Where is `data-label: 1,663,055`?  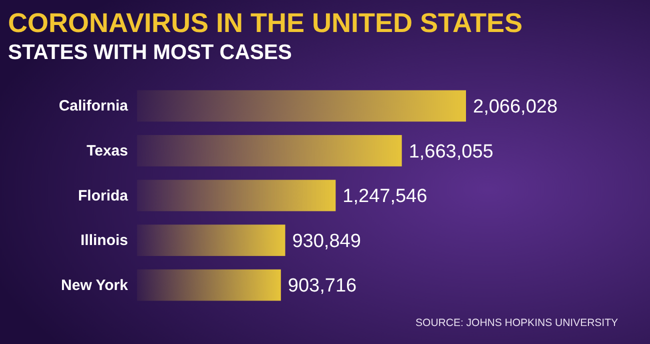 data-label: 1,663,055 is located at coordinates (451, 151).